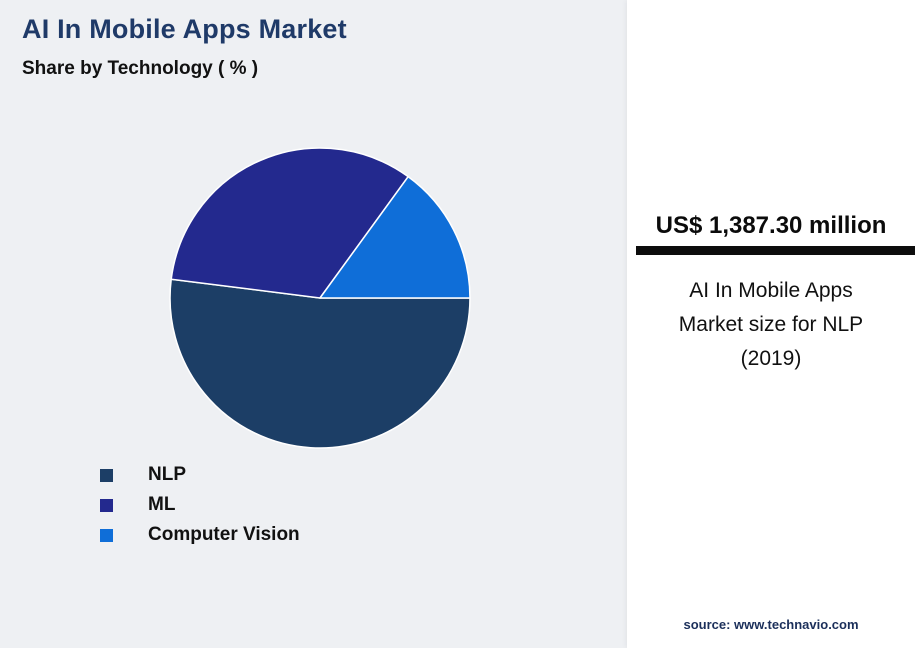 The width and height of the screenshot is (915, 648). What do you see at coordinates (140, 68) in the screenshot?
I see `page-subtitle: Share by Technology ( % )` at bounding box center [140, 68].